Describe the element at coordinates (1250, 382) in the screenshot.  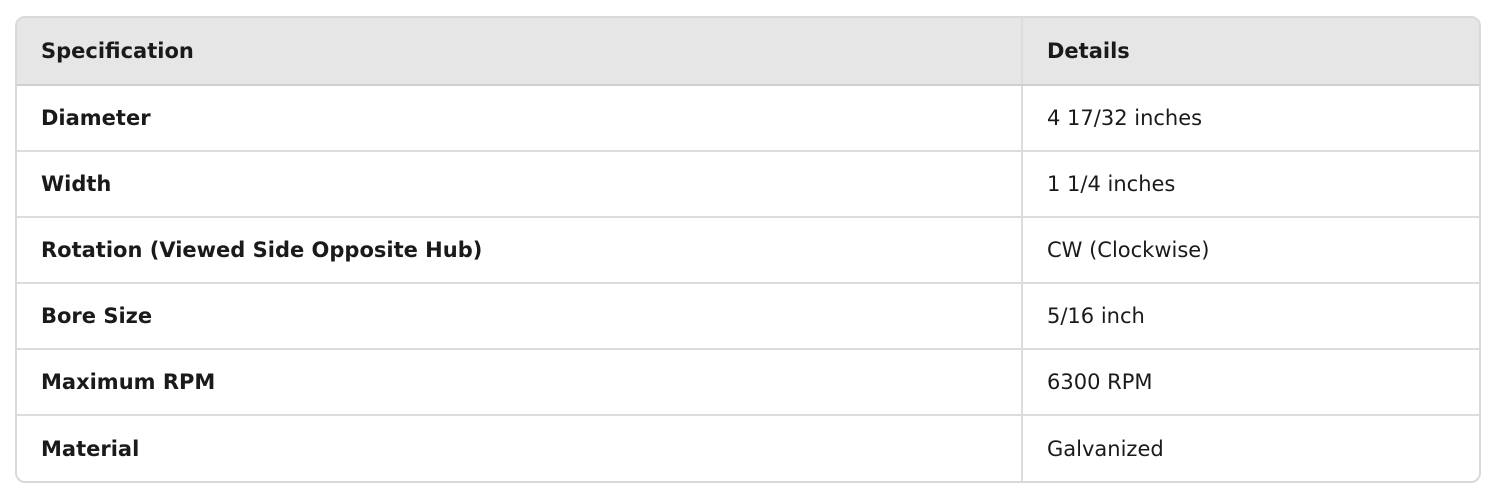
I see `spec-value: 6300 RPM` at that location.